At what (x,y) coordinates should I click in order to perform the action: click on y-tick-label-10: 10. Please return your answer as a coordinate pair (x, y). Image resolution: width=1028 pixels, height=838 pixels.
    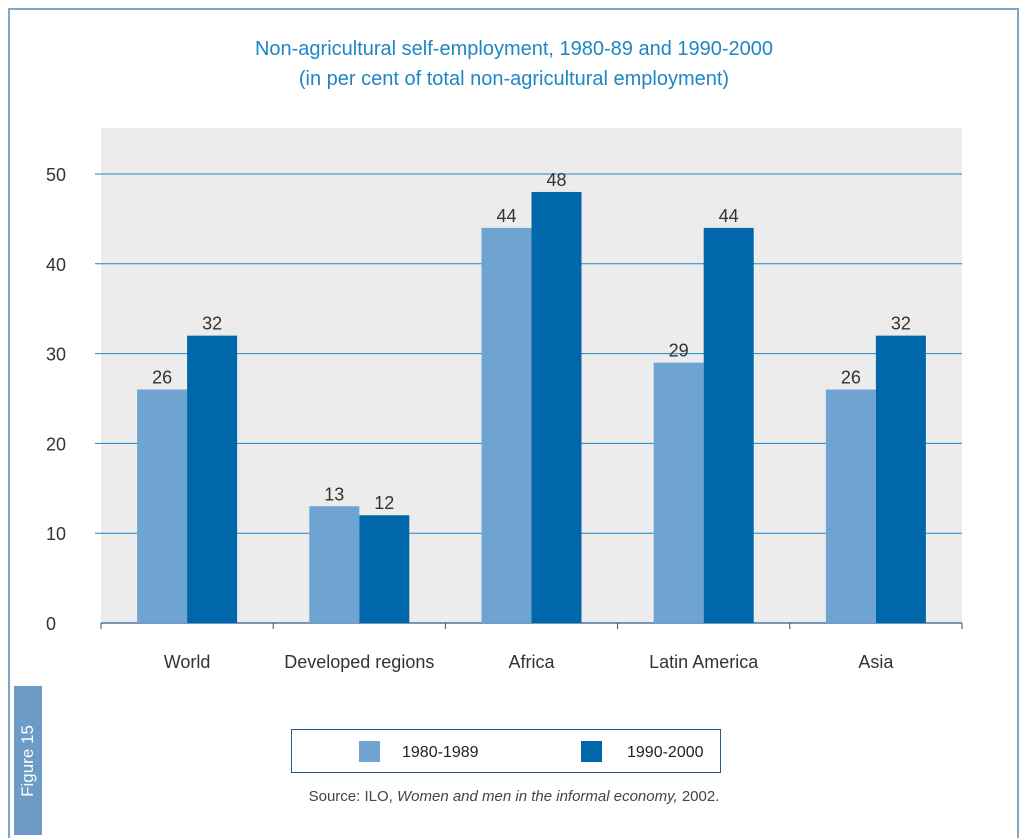
    Looking at the image, I should click on (56, 534).